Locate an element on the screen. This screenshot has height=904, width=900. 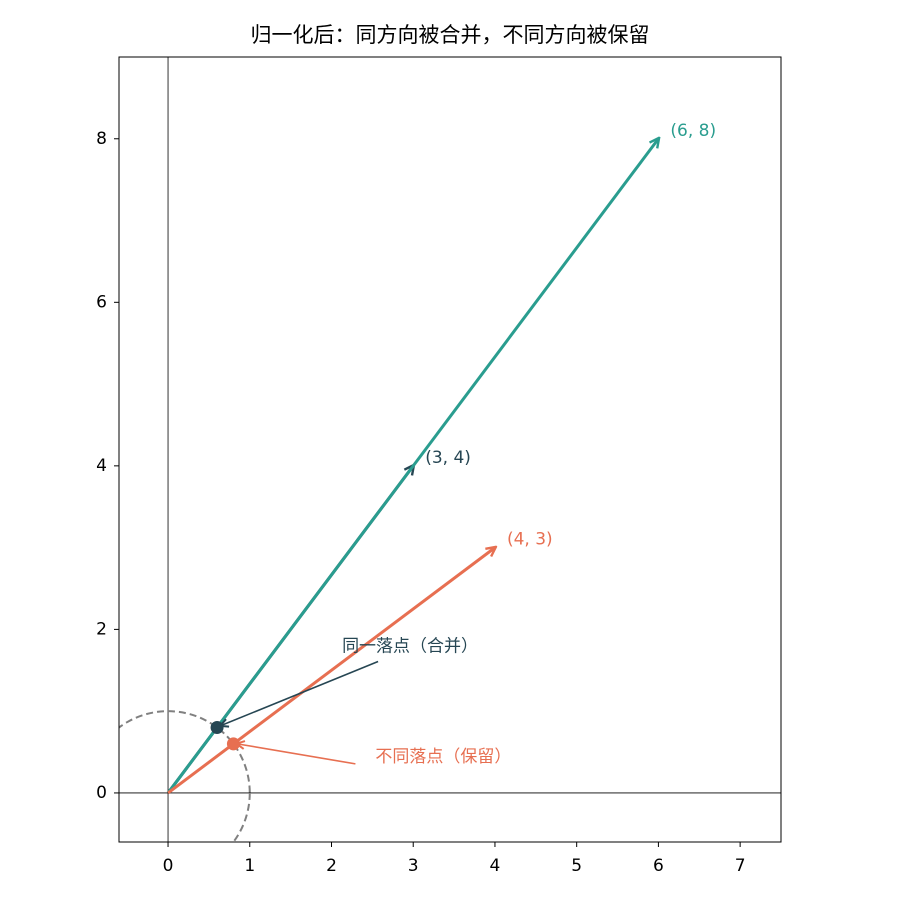
y-tick-label: 0 is located at coordinates (101, 793).